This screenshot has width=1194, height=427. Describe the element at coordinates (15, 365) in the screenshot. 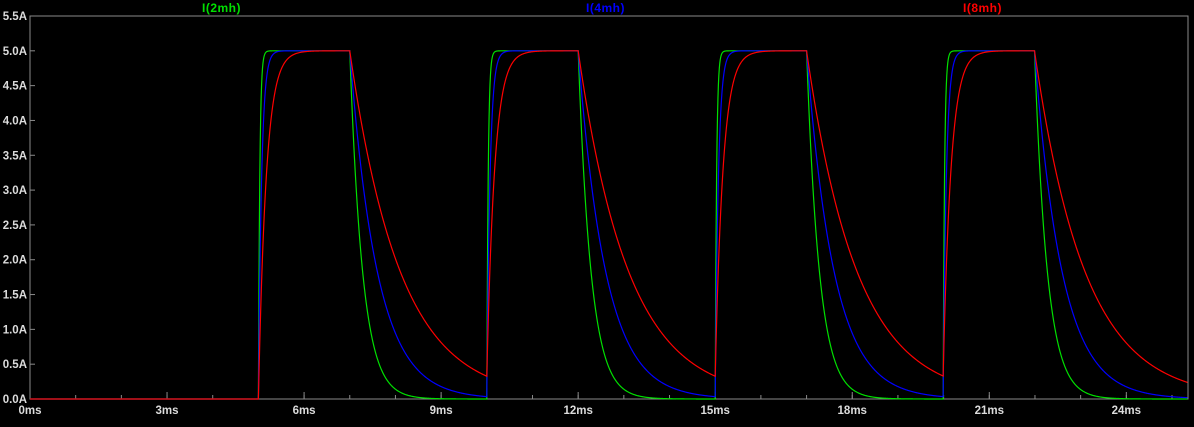

I see `y-tick-label: 0.5A` at that location.